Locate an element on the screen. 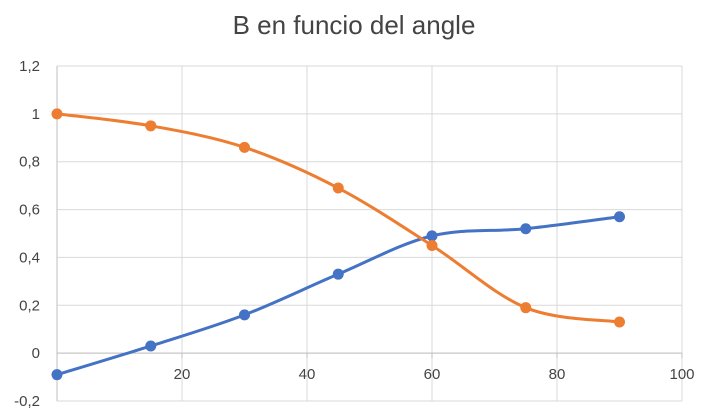 This screenshot has width=708, height=420. y-tick-label: -0,2 is located at coordinates (27, 401).